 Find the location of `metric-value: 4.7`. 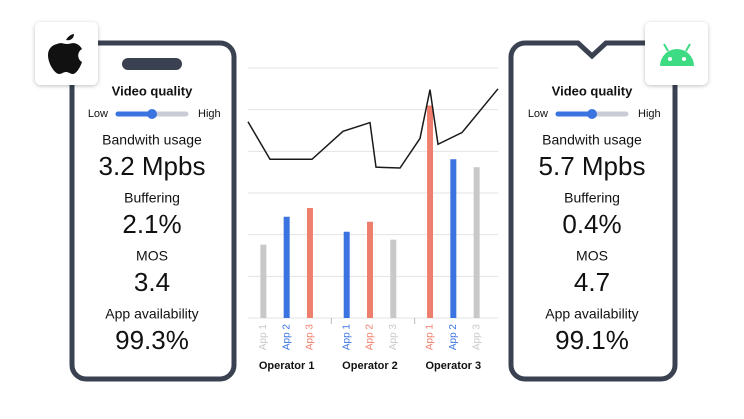

metric-value: 4.7 is located at coordinates (592, 282).